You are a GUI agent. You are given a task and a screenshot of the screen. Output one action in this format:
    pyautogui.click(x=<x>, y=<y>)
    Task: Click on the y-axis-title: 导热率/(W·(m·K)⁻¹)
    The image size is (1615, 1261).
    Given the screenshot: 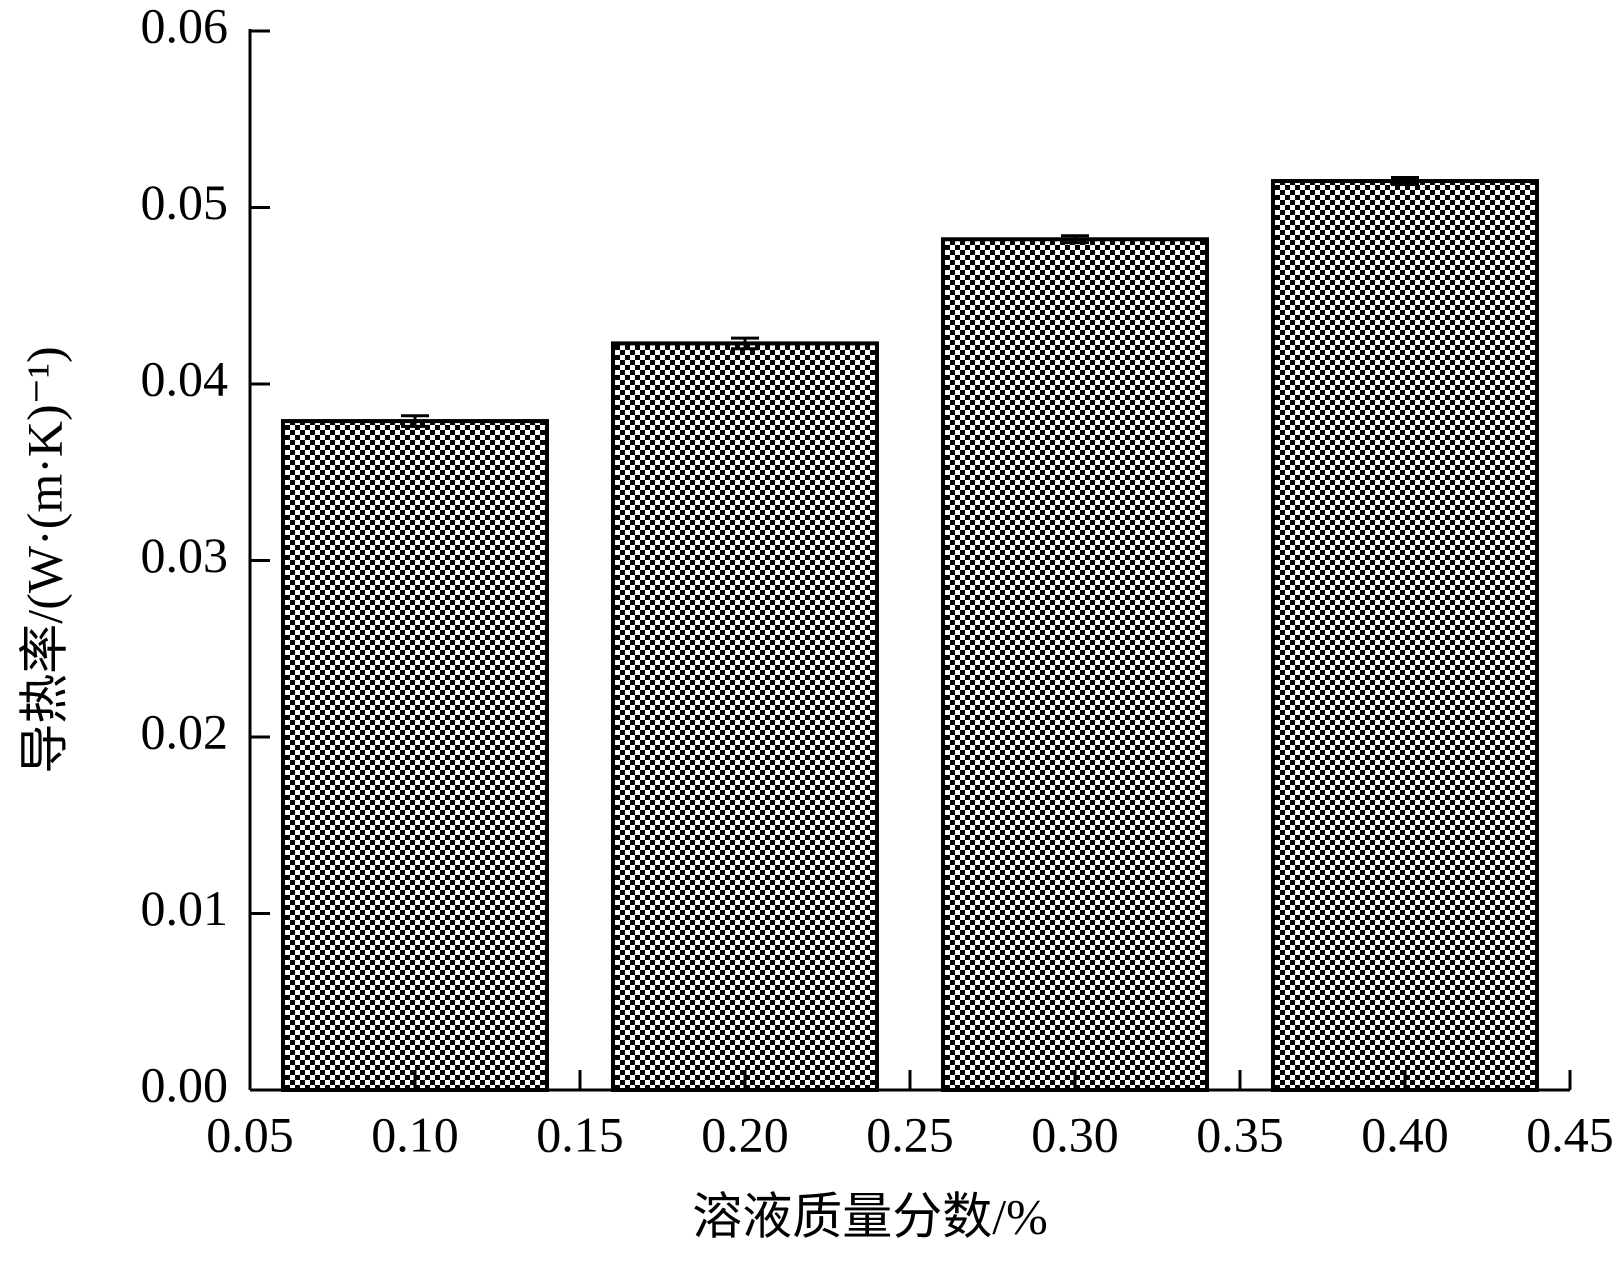 What is the action you would take?
    pyautogui.click(x=44, y=559)
    